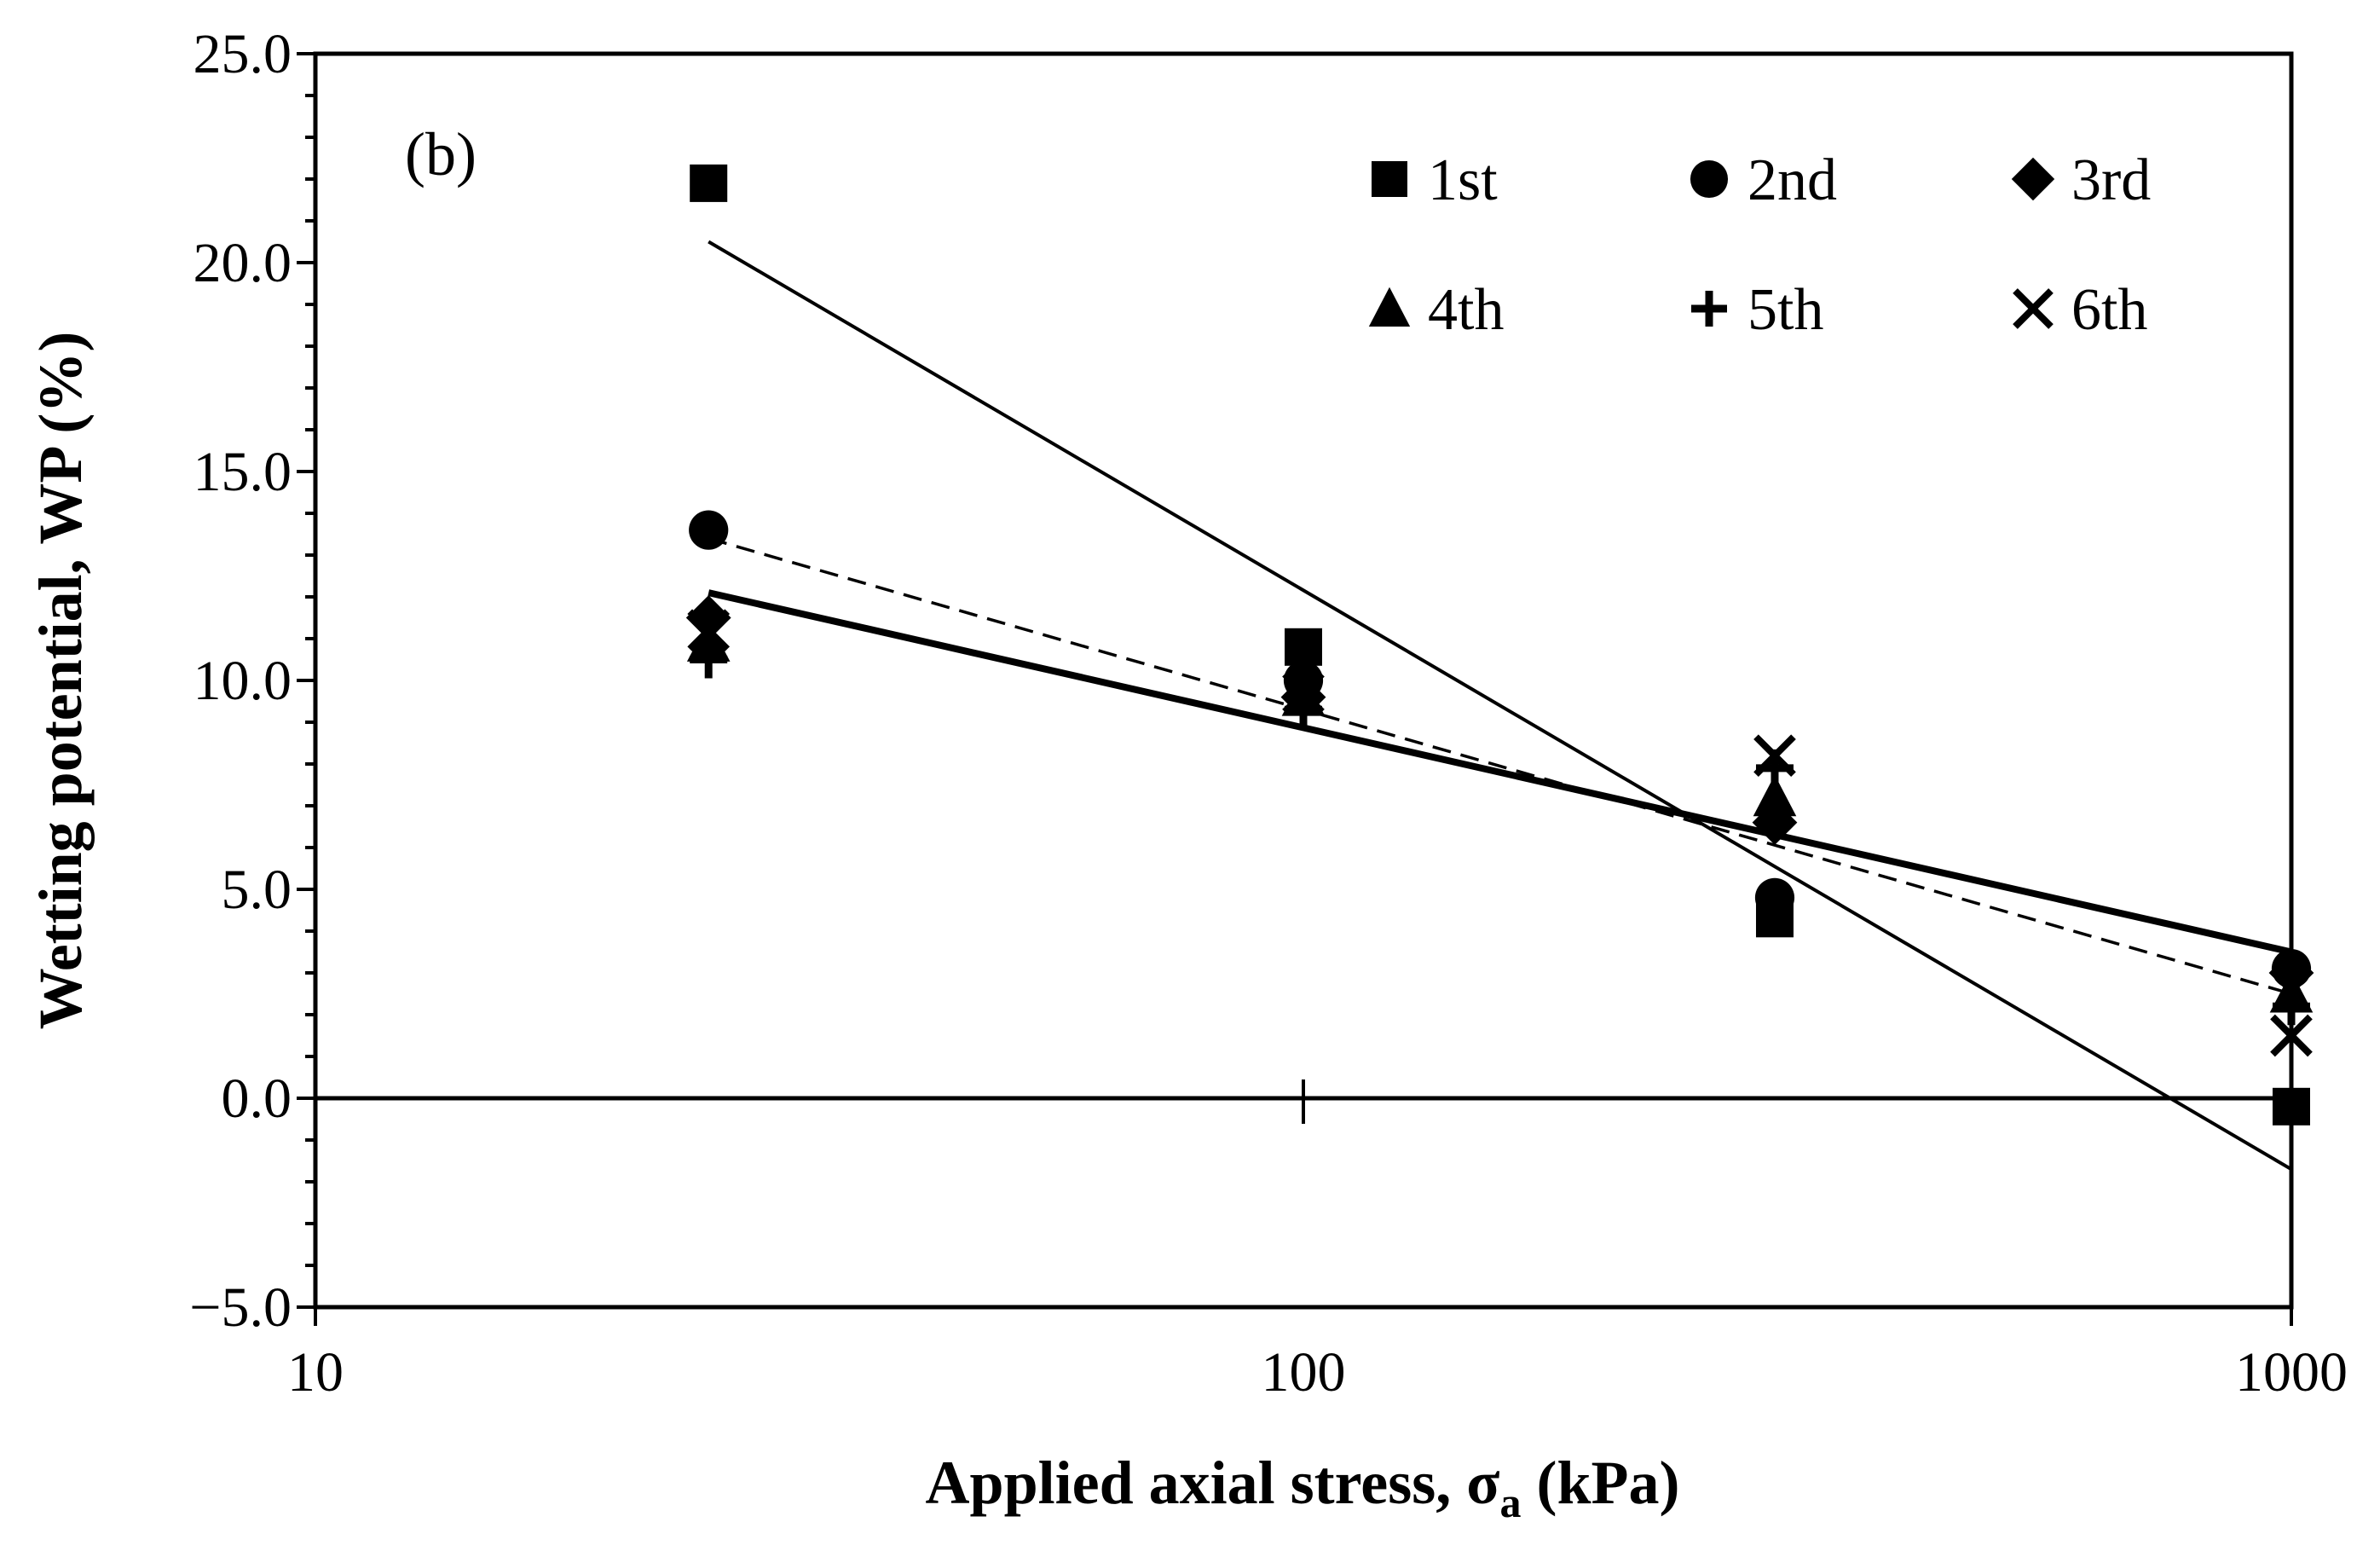  Describe the element at coordinates (243, 472) in the screenshot. I see `y-tick-label: 15.0` at that location.